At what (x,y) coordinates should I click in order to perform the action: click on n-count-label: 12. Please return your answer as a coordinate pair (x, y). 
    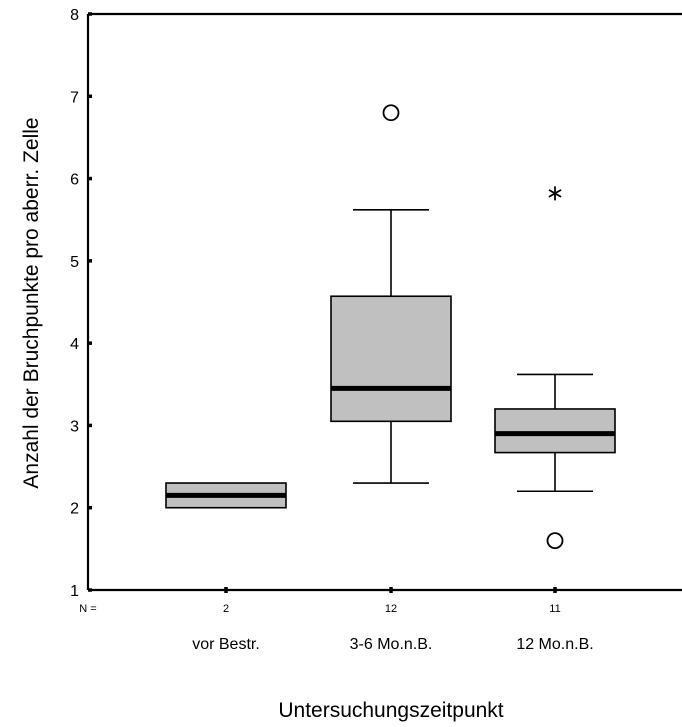
    Looking at the image, I should click on (391, 609).